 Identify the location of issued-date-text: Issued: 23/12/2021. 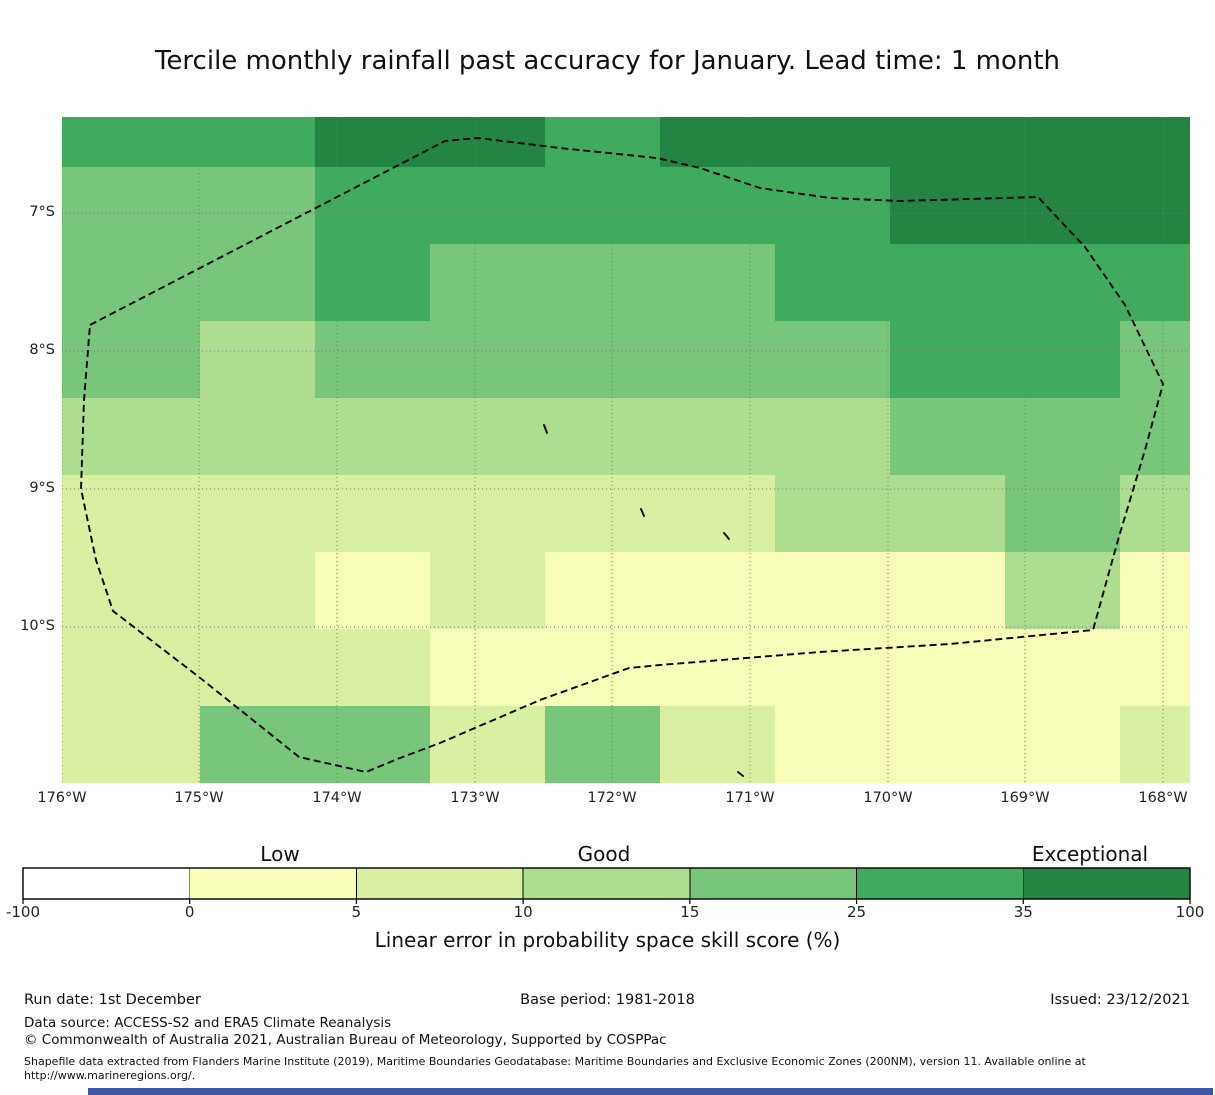
(1120, 1000).